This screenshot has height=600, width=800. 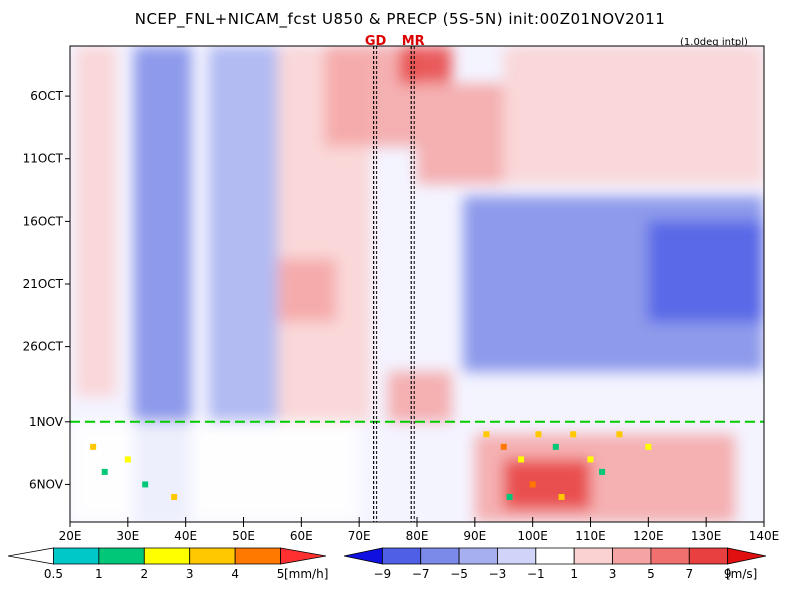 I want to click on marker-label-1: MR, so click(x=413, y=41).